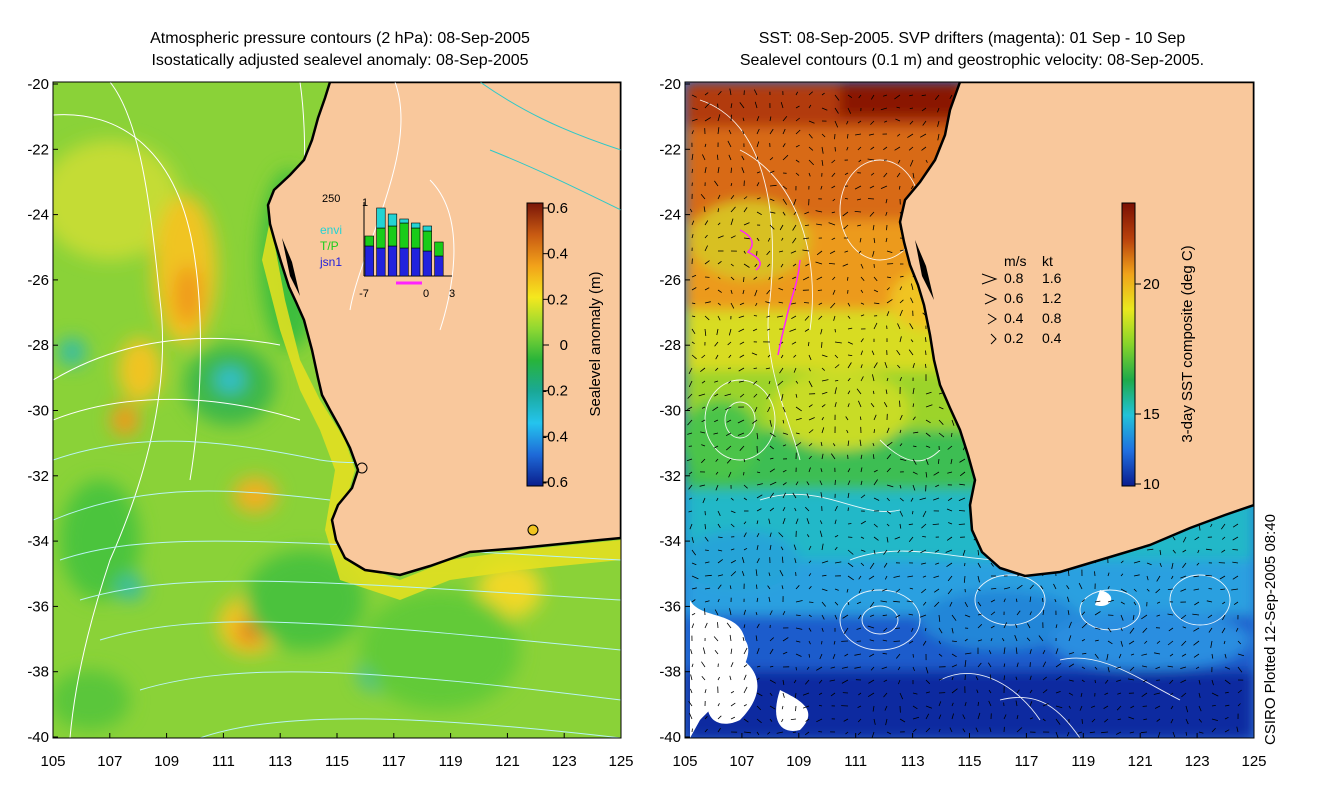 This screenshot has height=810, width=1320. Describe the element at coordinates (1083, 761) in the screenshot. I see `x-tick-label: 119` at that location.